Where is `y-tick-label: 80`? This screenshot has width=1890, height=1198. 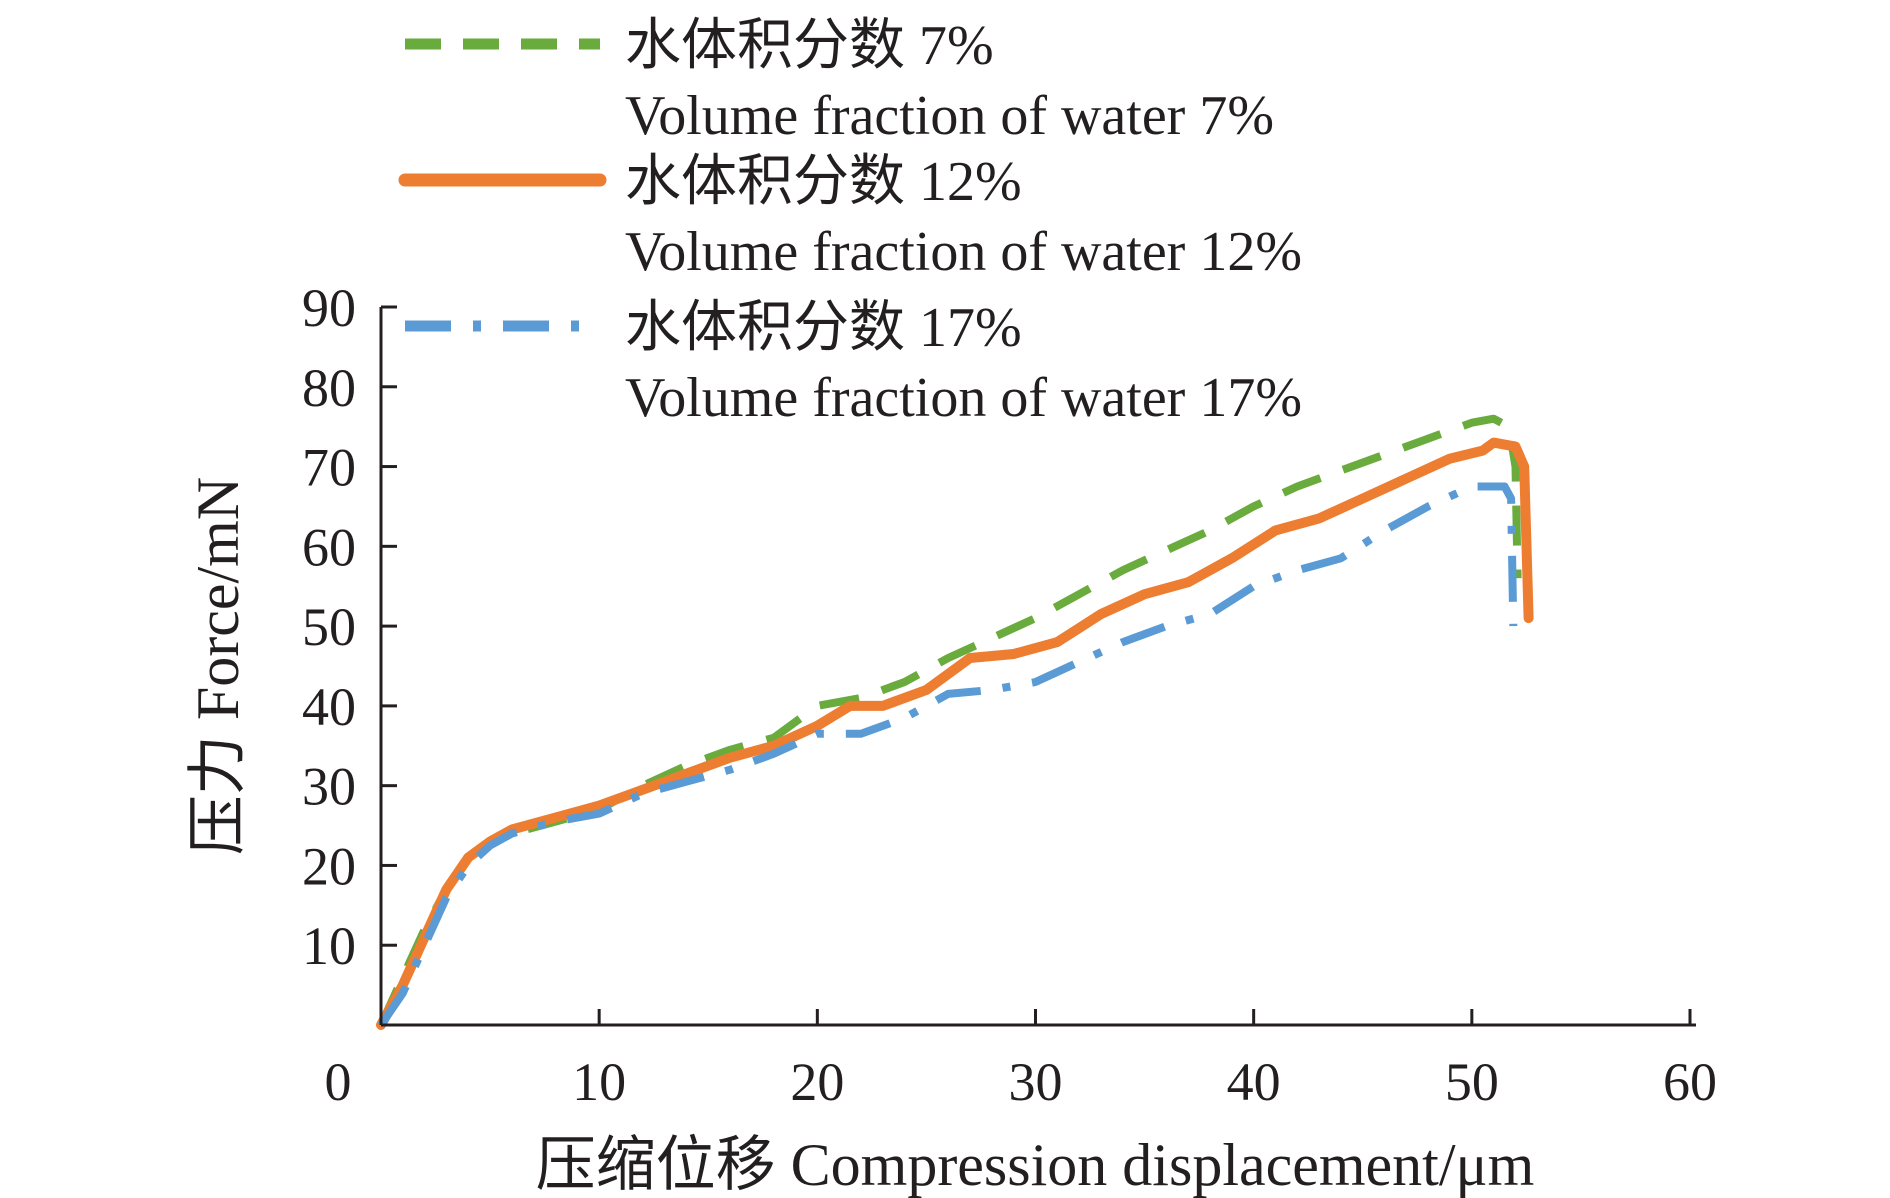
y-tick-label: 80 is located at coordinates (329, 388).